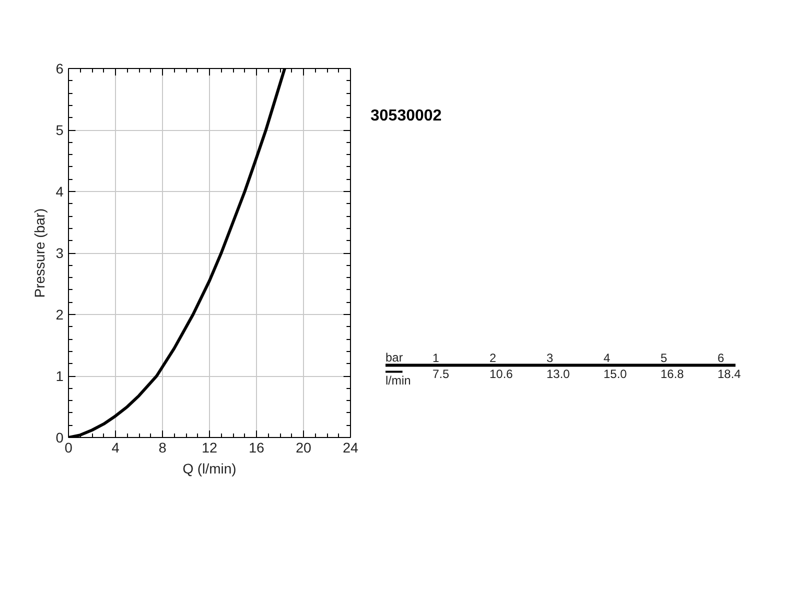  I want to click on x-axis-title: Q (l/min), so click(209, 468).